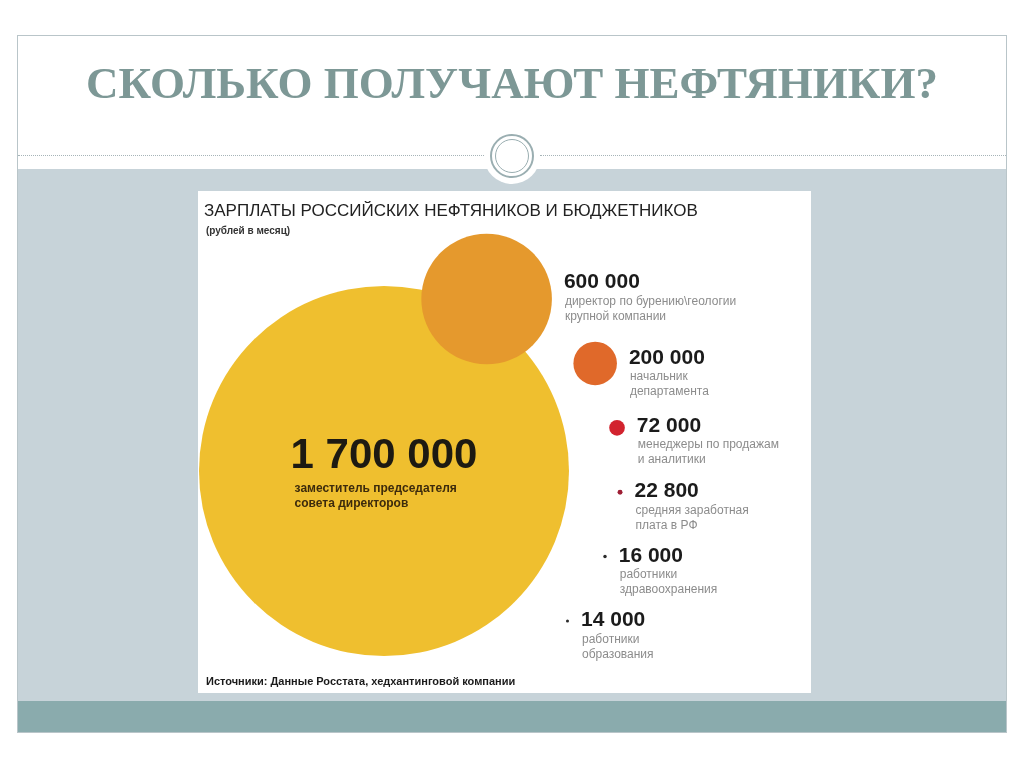 The width and height of the screenshot is (1024, 768). I want to click on data-label: 72 000, so click(669, 424).